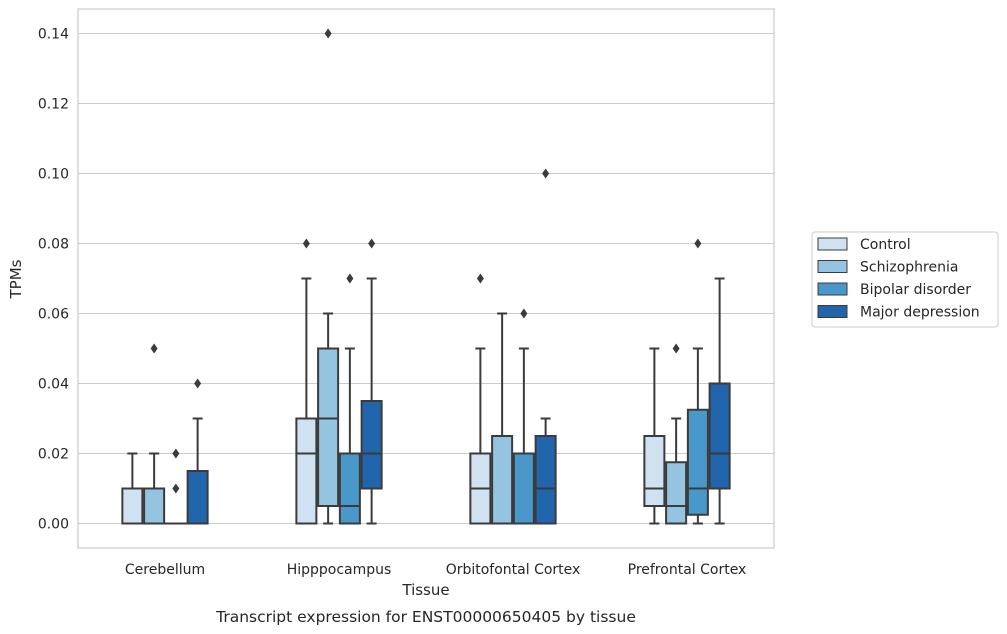 The image size is (1007, 634). What do you see at coordinates (53, 315) in the screenshot?
I see `y-tick-label: 0.06` at bounding box center [53, 315].